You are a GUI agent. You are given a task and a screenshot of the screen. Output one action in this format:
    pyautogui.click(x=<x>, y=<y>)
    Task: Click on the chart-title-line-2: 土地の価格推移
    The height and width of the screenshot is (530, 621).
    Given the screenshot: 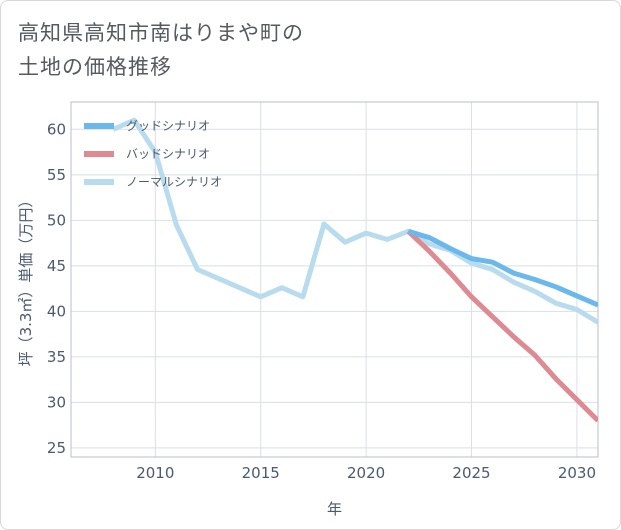 What is the action you would take?
    pyautogui.click(x=95, y=67)
    